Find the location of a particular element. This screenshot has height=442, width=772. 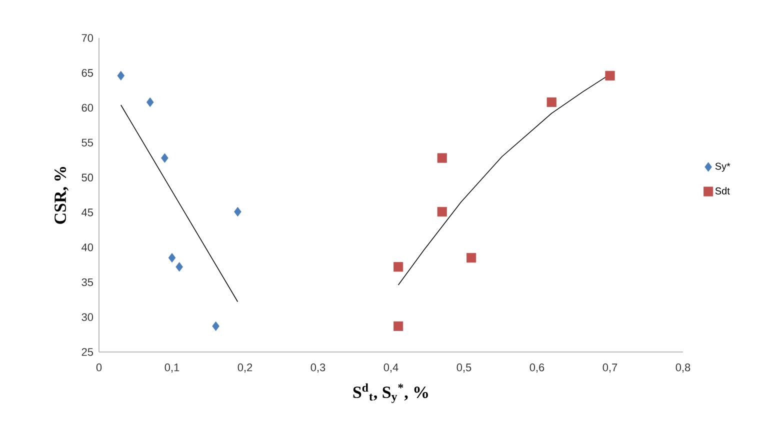

y-tick-label: 35 is located at coordinates (88, 282).